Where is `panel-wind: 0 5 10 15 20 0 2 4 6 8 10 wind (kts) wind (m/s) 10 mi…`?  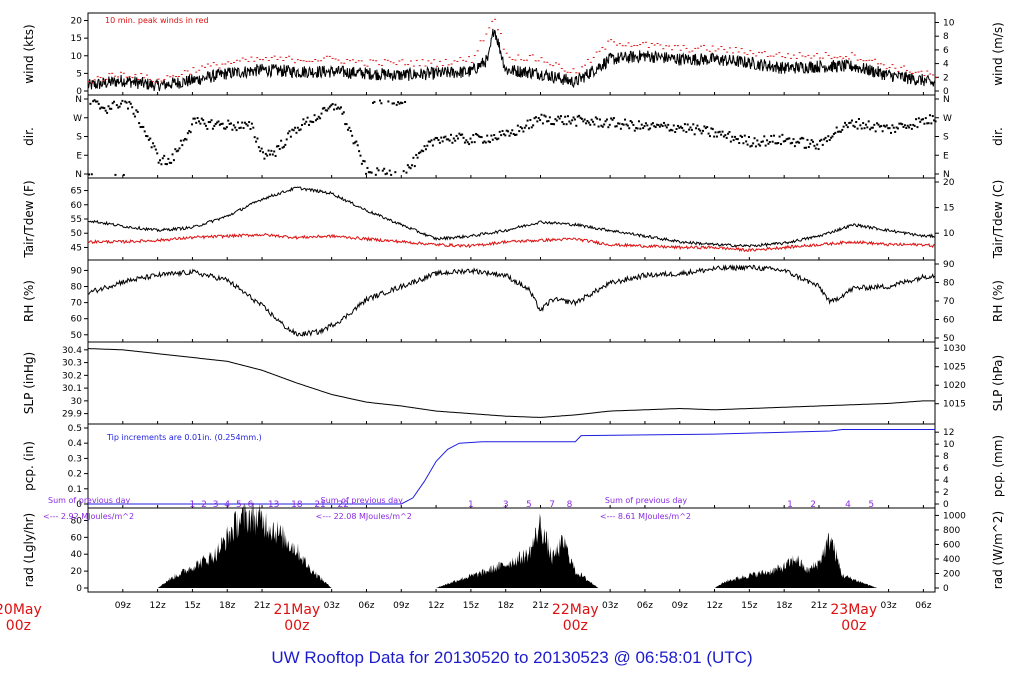
panel-wind: 0 5 10 15 20 0 2 4 6 8 10 wind (kts) wind (m/s) 10 mi… is located at coordinates (513, 54).